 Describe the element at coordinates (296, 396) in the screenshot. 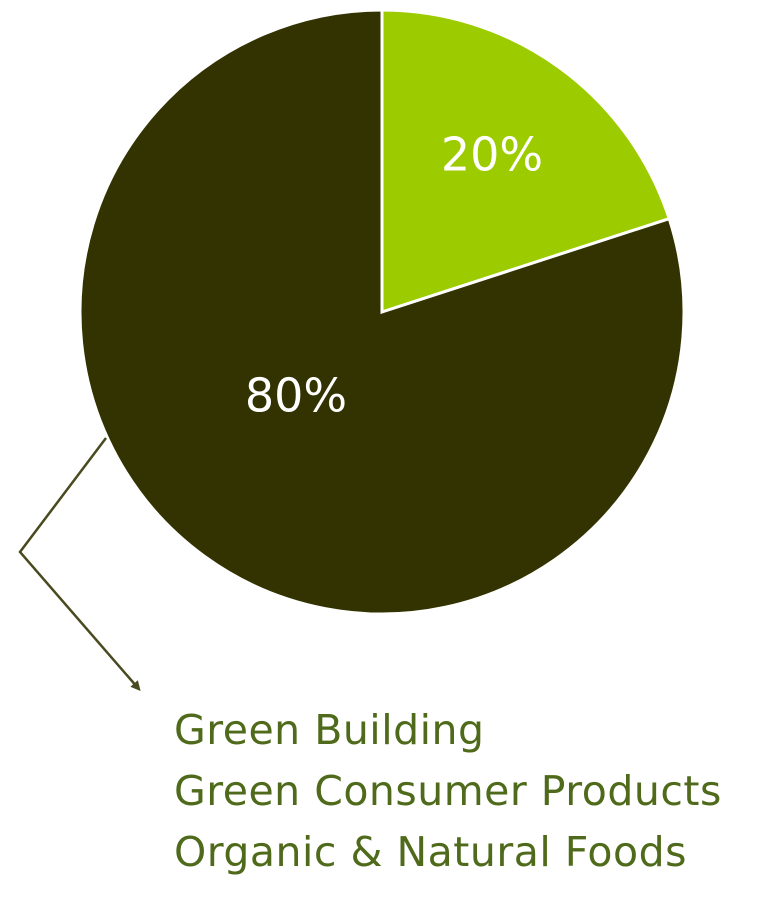

I see `slice-label-80: 80%` at that location.